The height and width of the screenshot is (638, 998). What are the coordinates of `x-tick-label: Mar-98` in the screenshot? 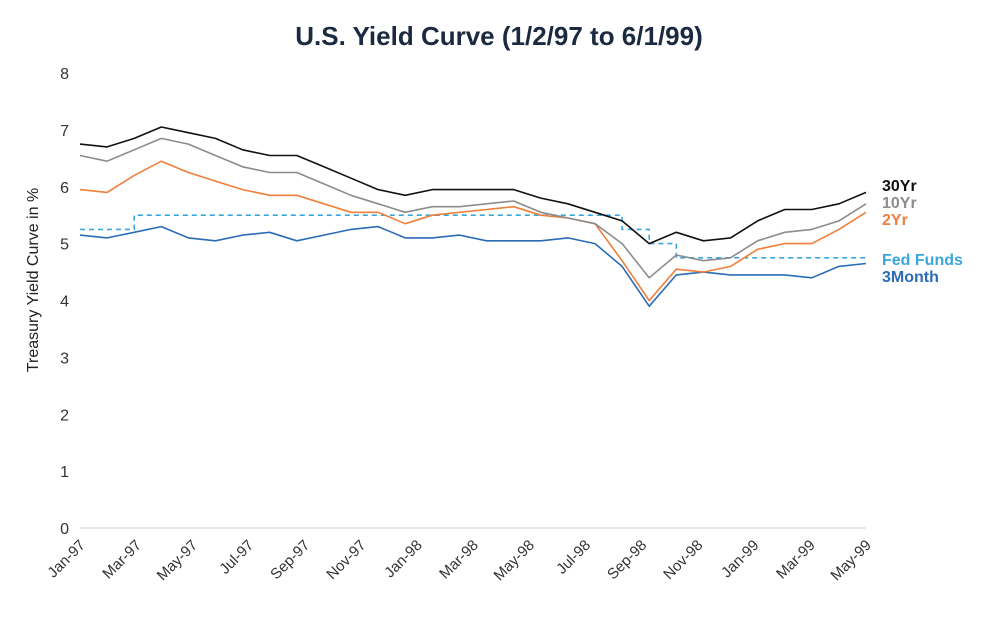 It's located at (459, 560).